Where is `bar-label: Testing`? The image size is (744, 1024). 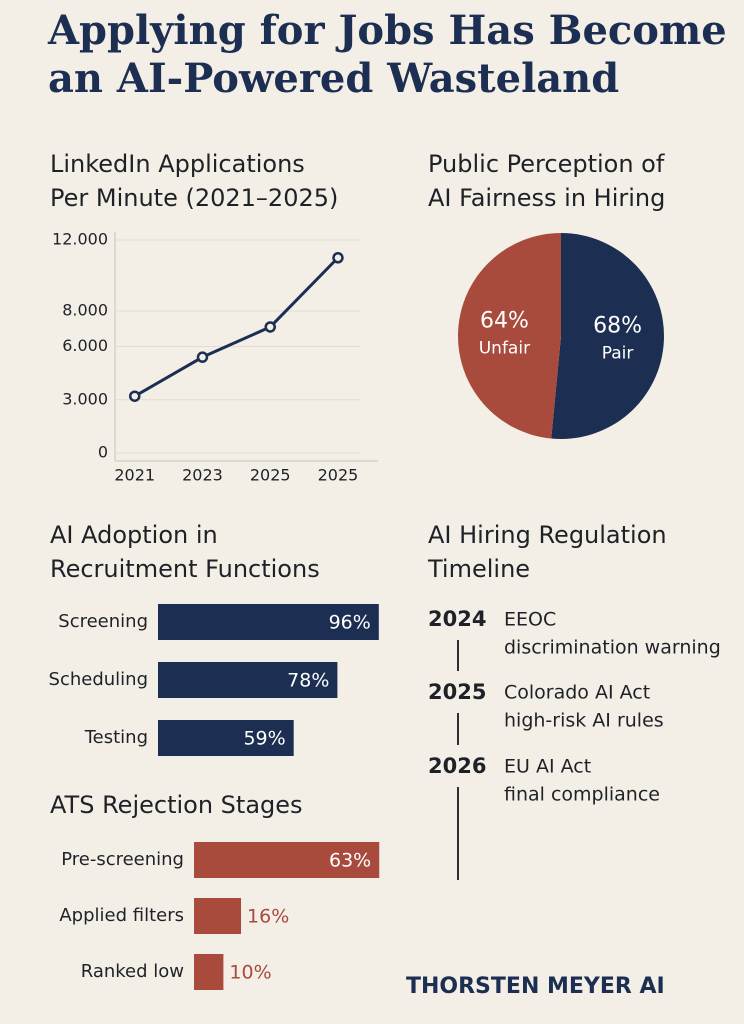
bar-label: Testing is located at coordinates (116, 737).